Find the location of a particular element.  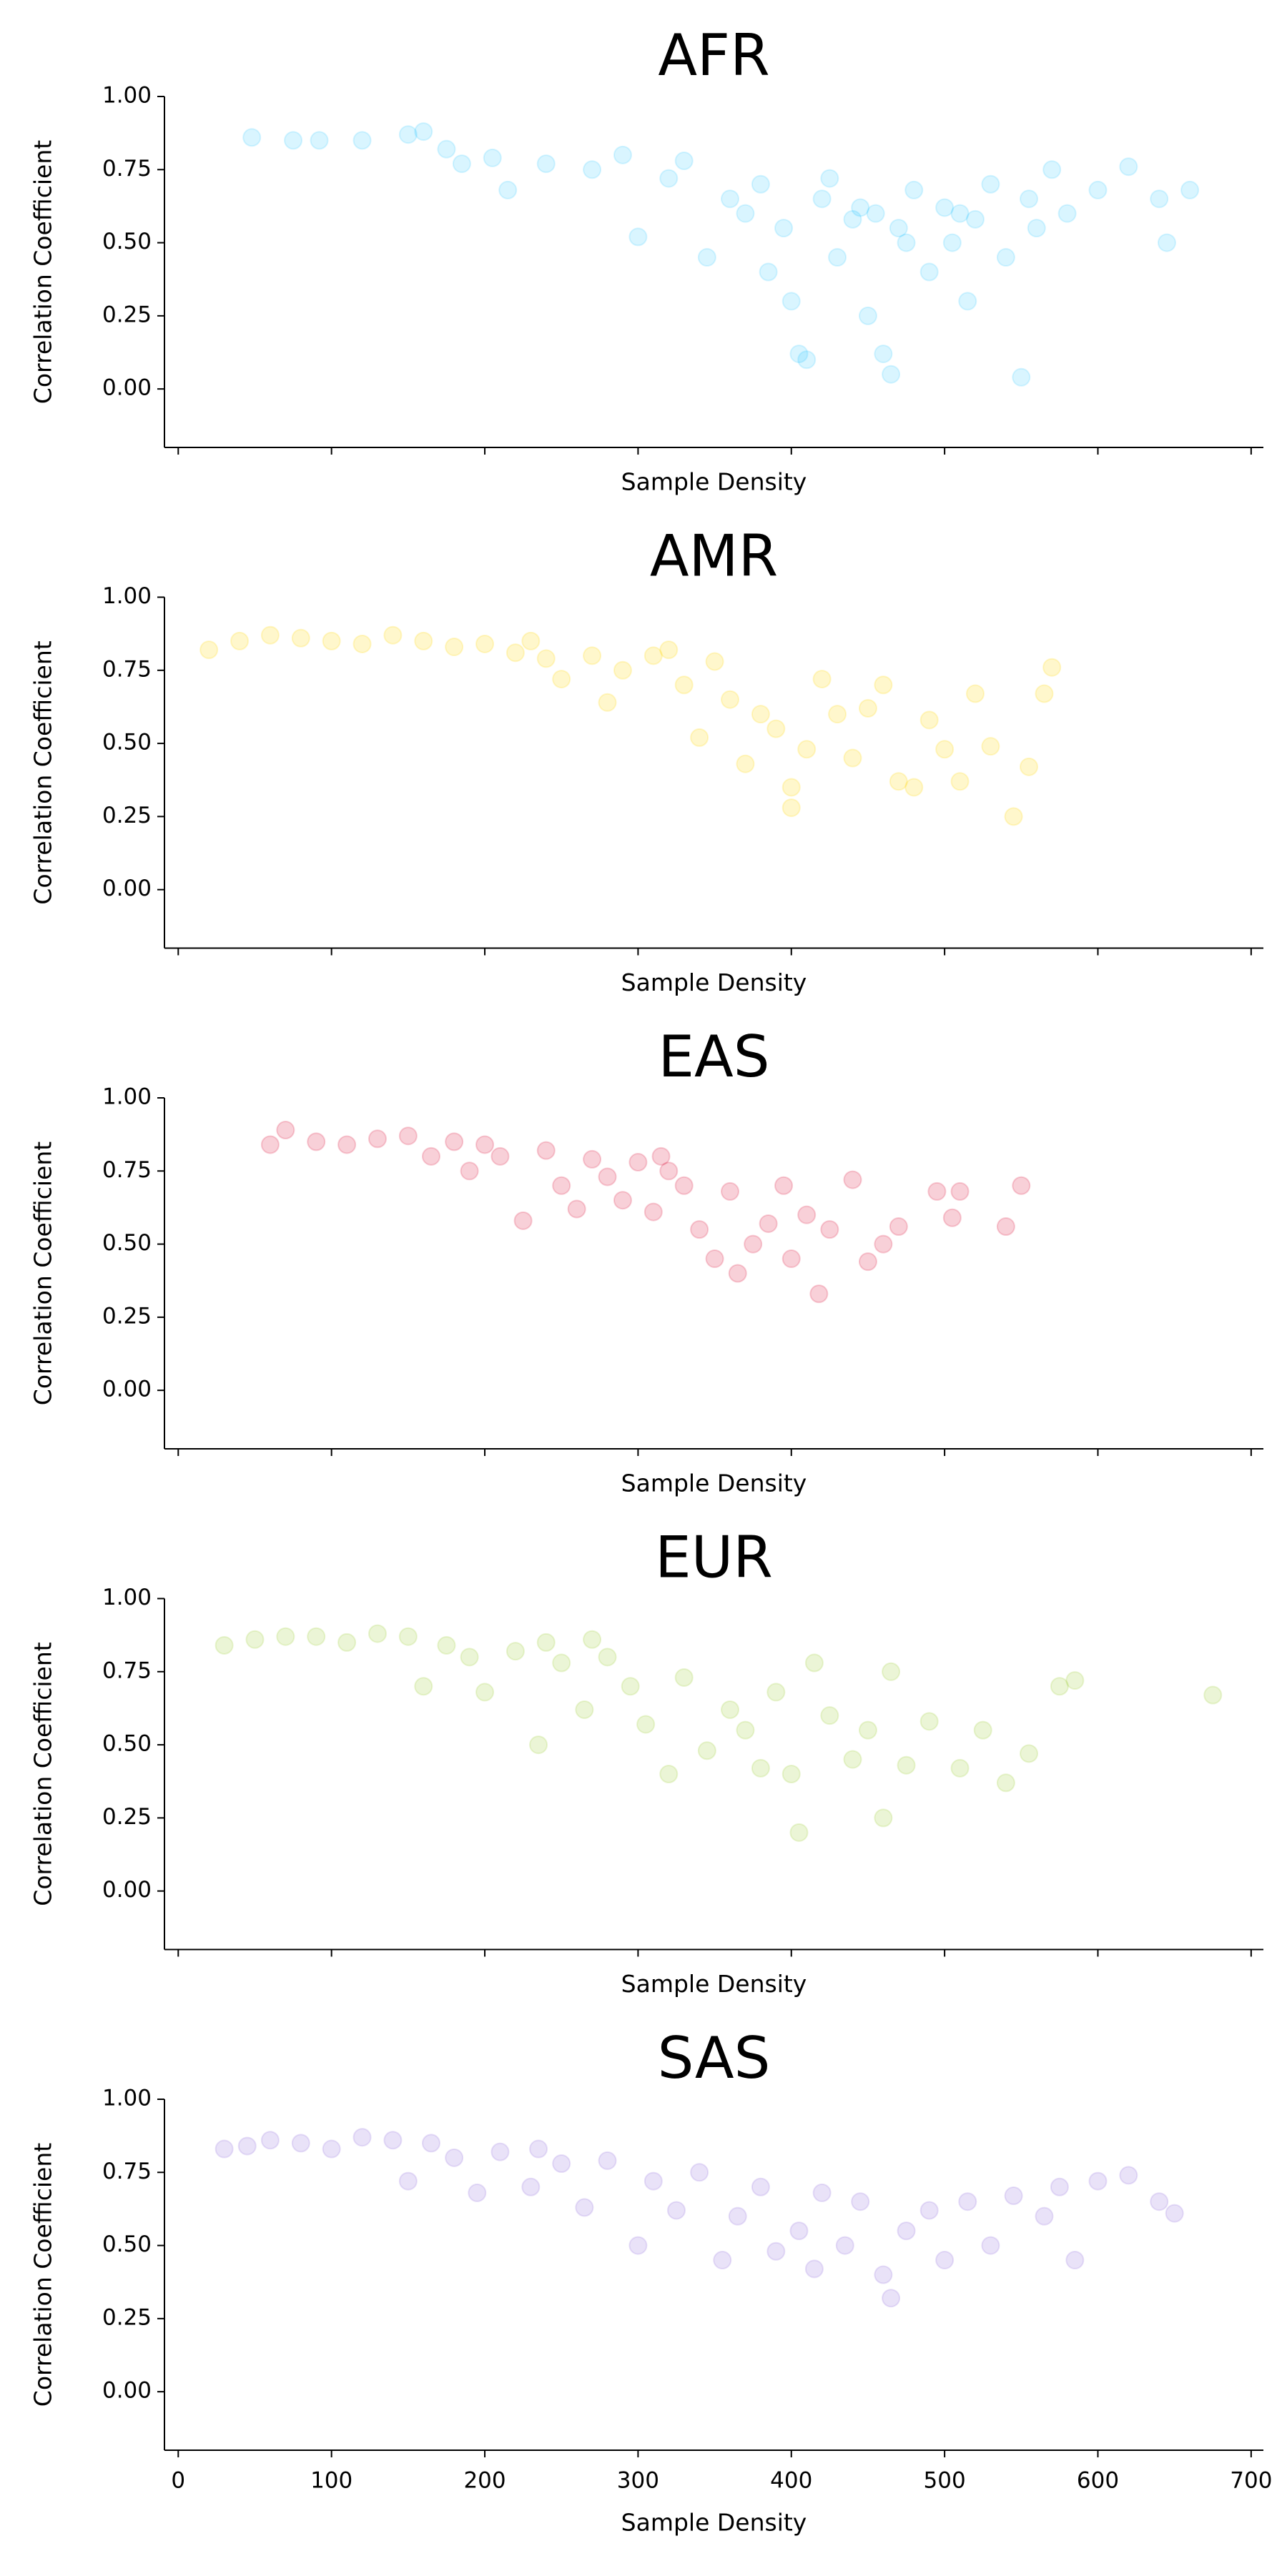

y-tick-label: 1.00 is located at coordinates (127, 2098).